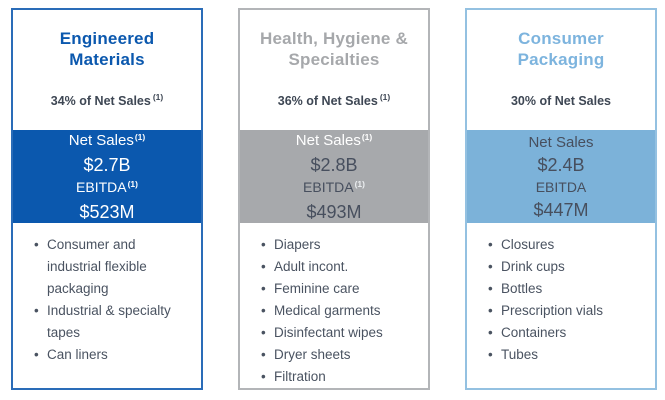 This screenshot has width=665, height=400. I want to click on metric-net-sales-value: $2.7B, so click(106, 165).